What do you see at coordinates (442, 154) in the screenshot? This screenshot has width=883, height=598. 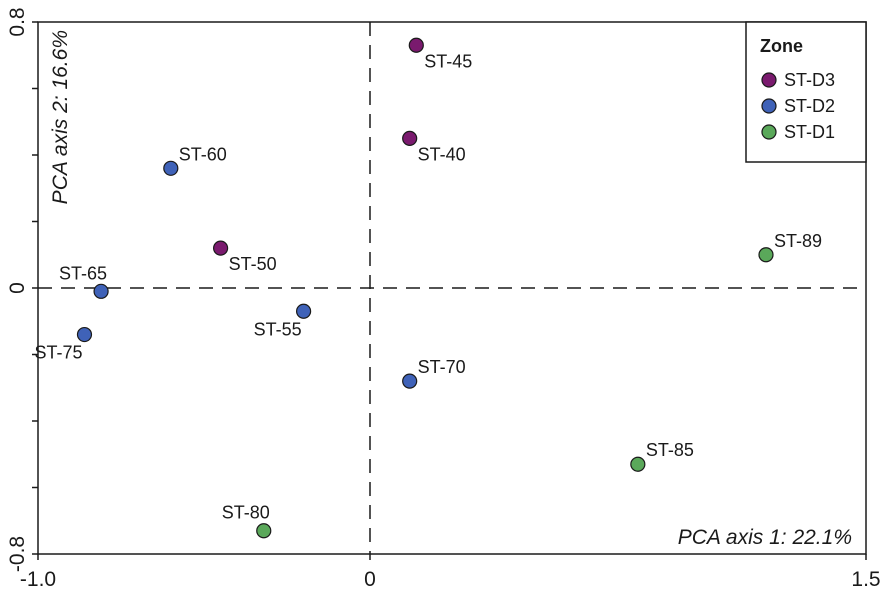 I see `point-label-st-40: ST-40` at bounding box center [442, 154].